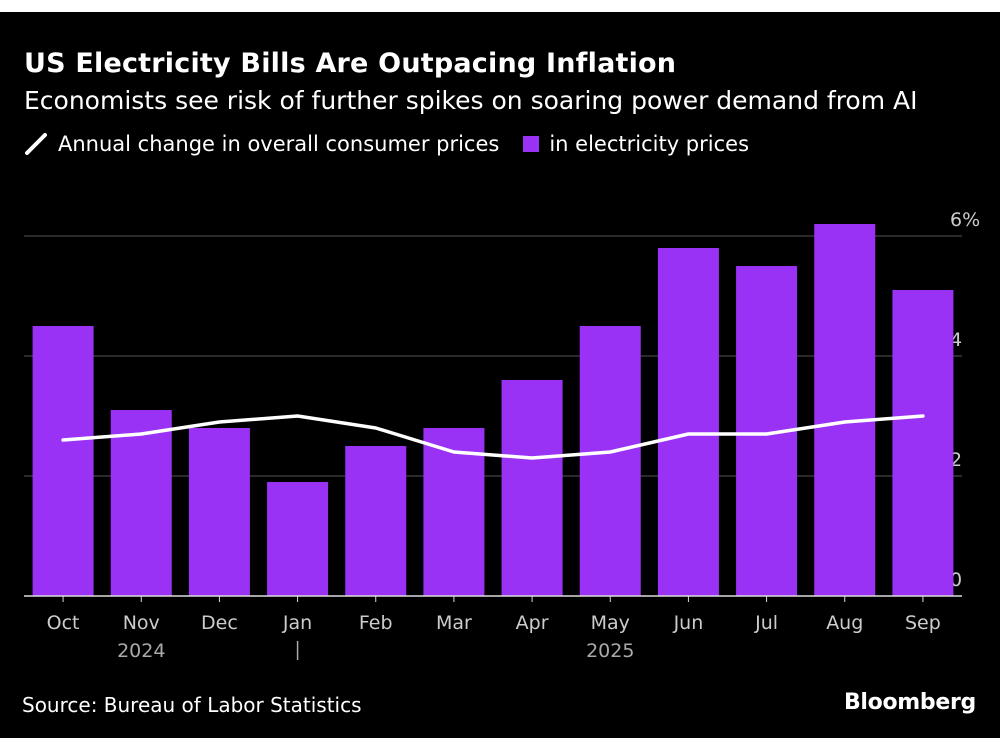 This screenshot has height=750, width=1000. I want to click on x-tick-label: Mar, so click(454, 623).